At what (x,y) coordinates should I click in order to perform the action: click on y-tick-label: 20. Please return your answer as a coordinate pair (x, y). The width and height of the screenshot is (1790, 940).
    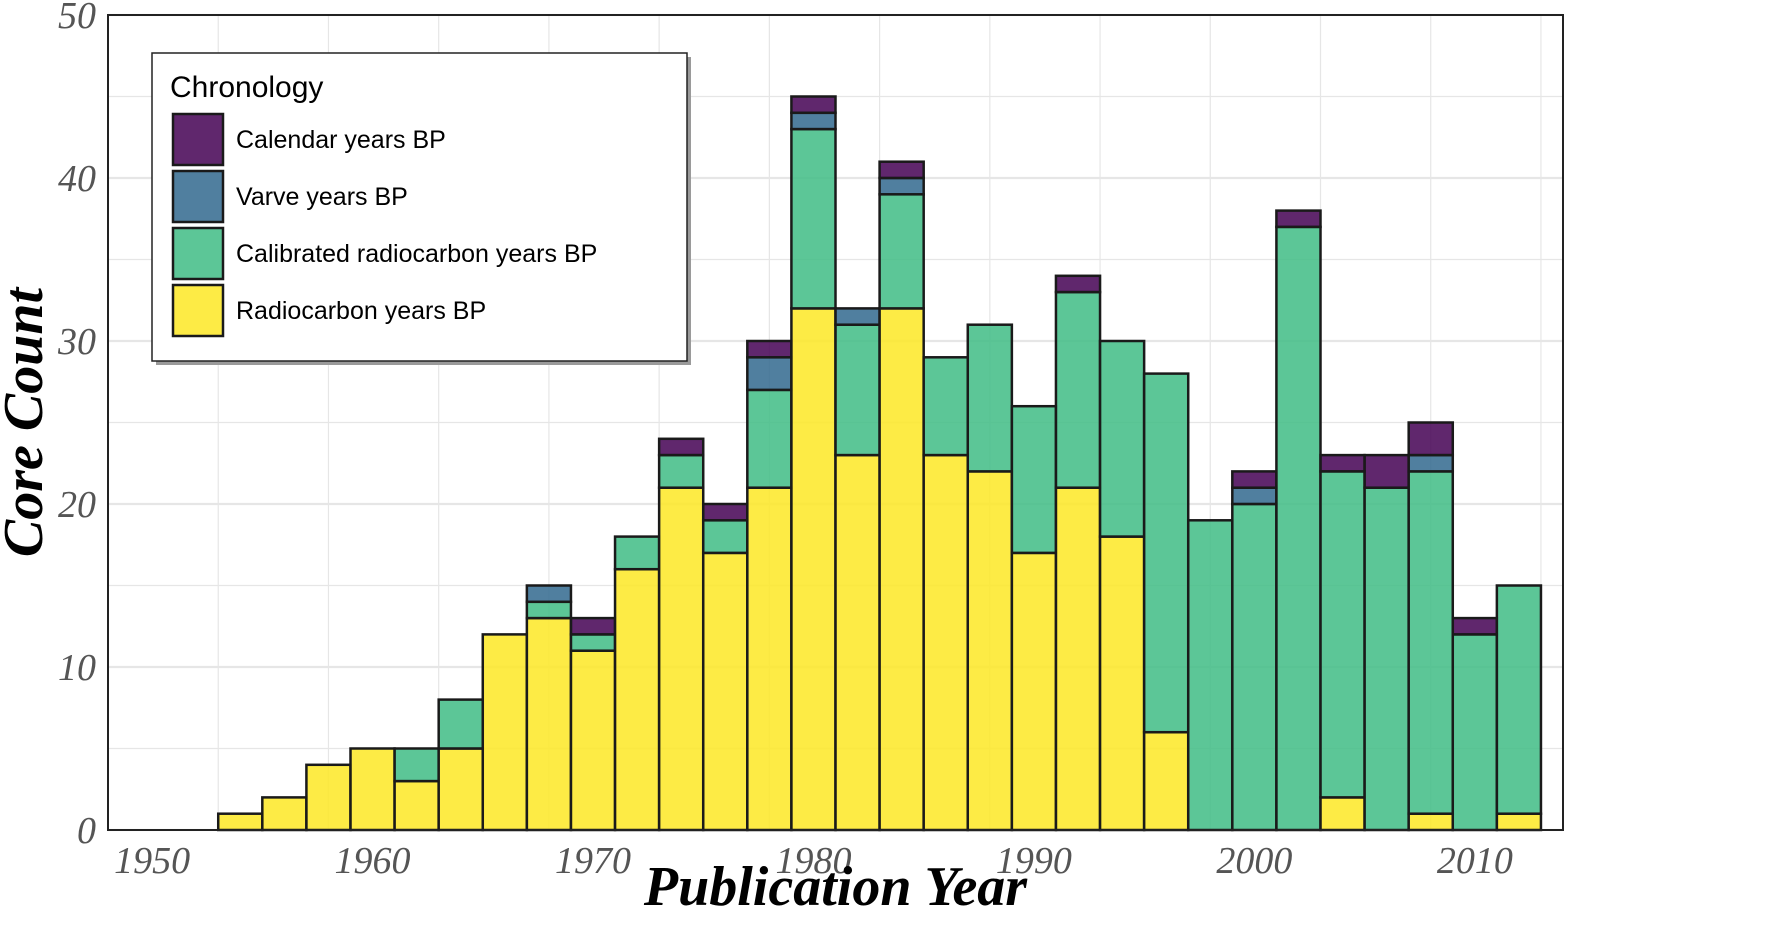
    Looking at the image, I should click on (77, 505).